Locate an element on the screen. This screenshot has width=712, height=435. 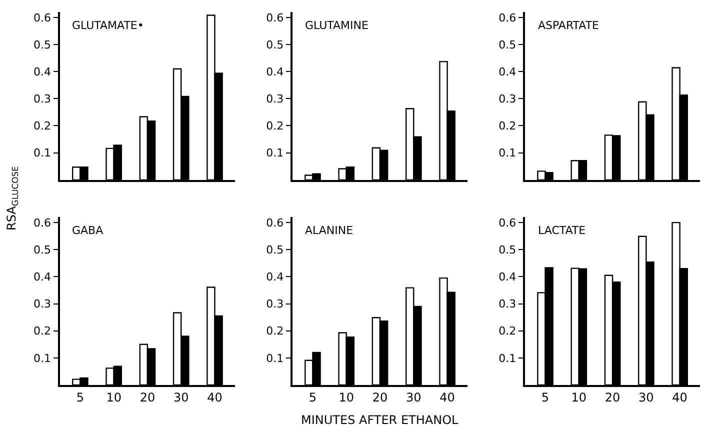
text: ASPARTATE is located at coordinates (569, 25).